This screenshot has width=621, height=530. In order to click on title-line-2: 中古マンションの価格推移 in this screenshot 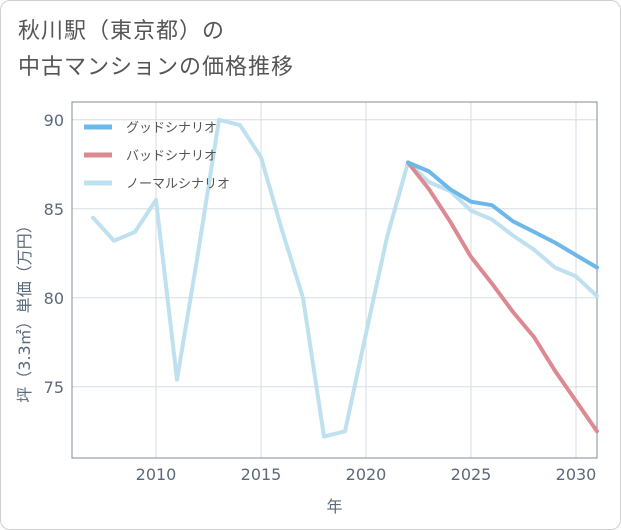, I will do `click(156, 67)`.